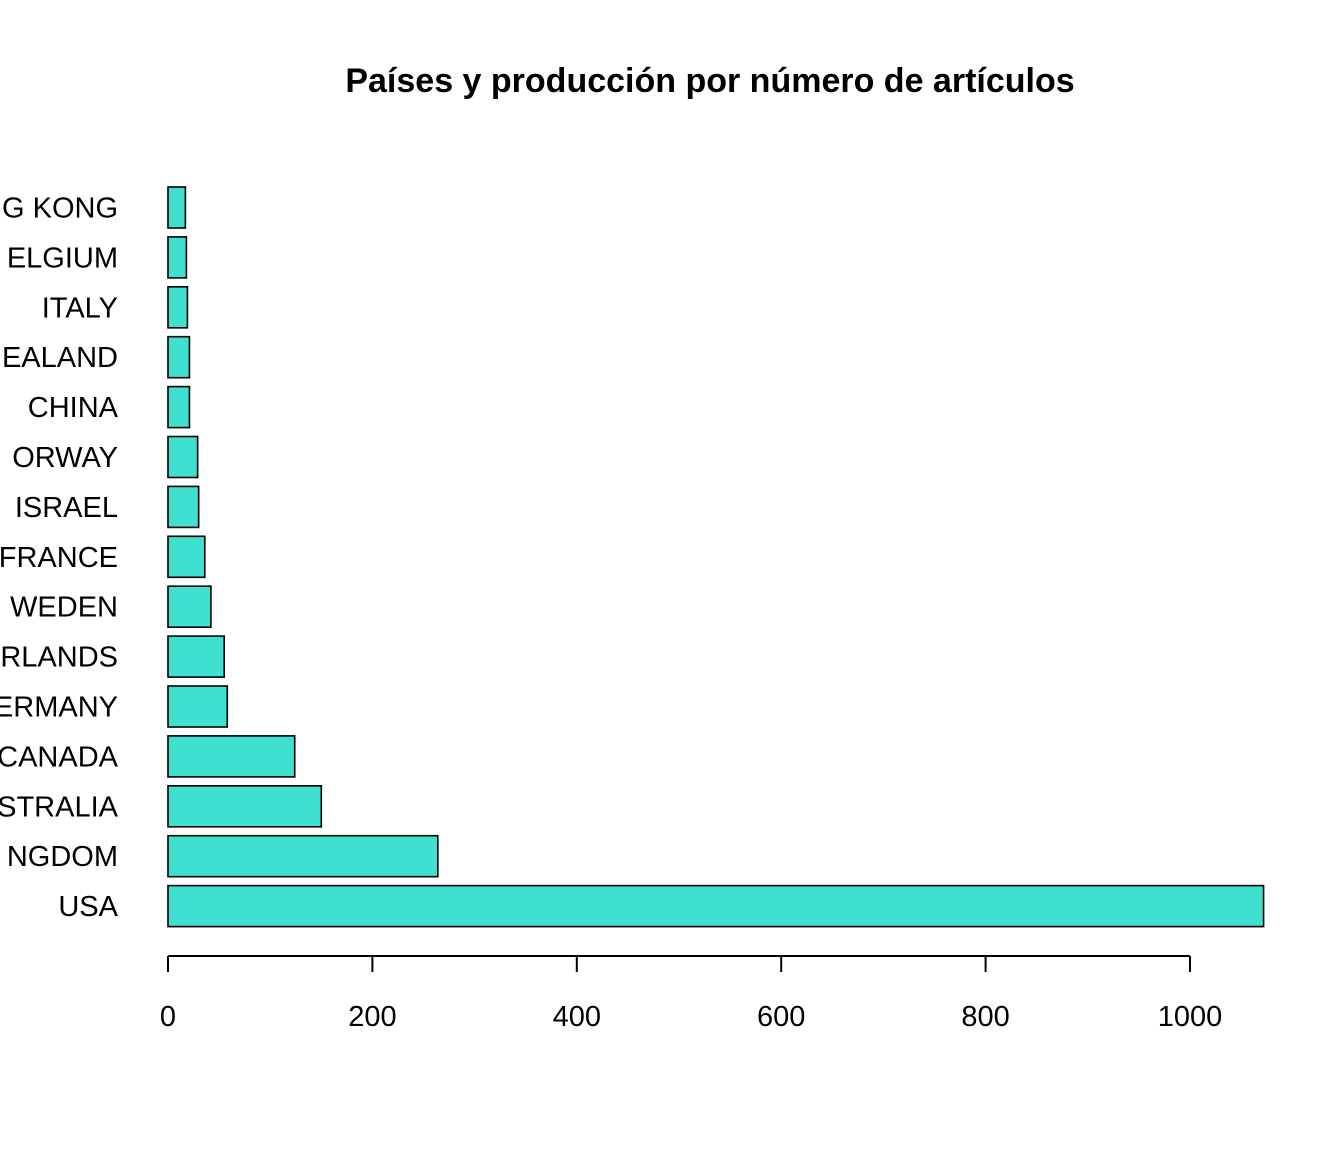 The width and height of the screenshot is (1344, 1152). I want to click on x-tick-label: 200, so click(372, 1017).